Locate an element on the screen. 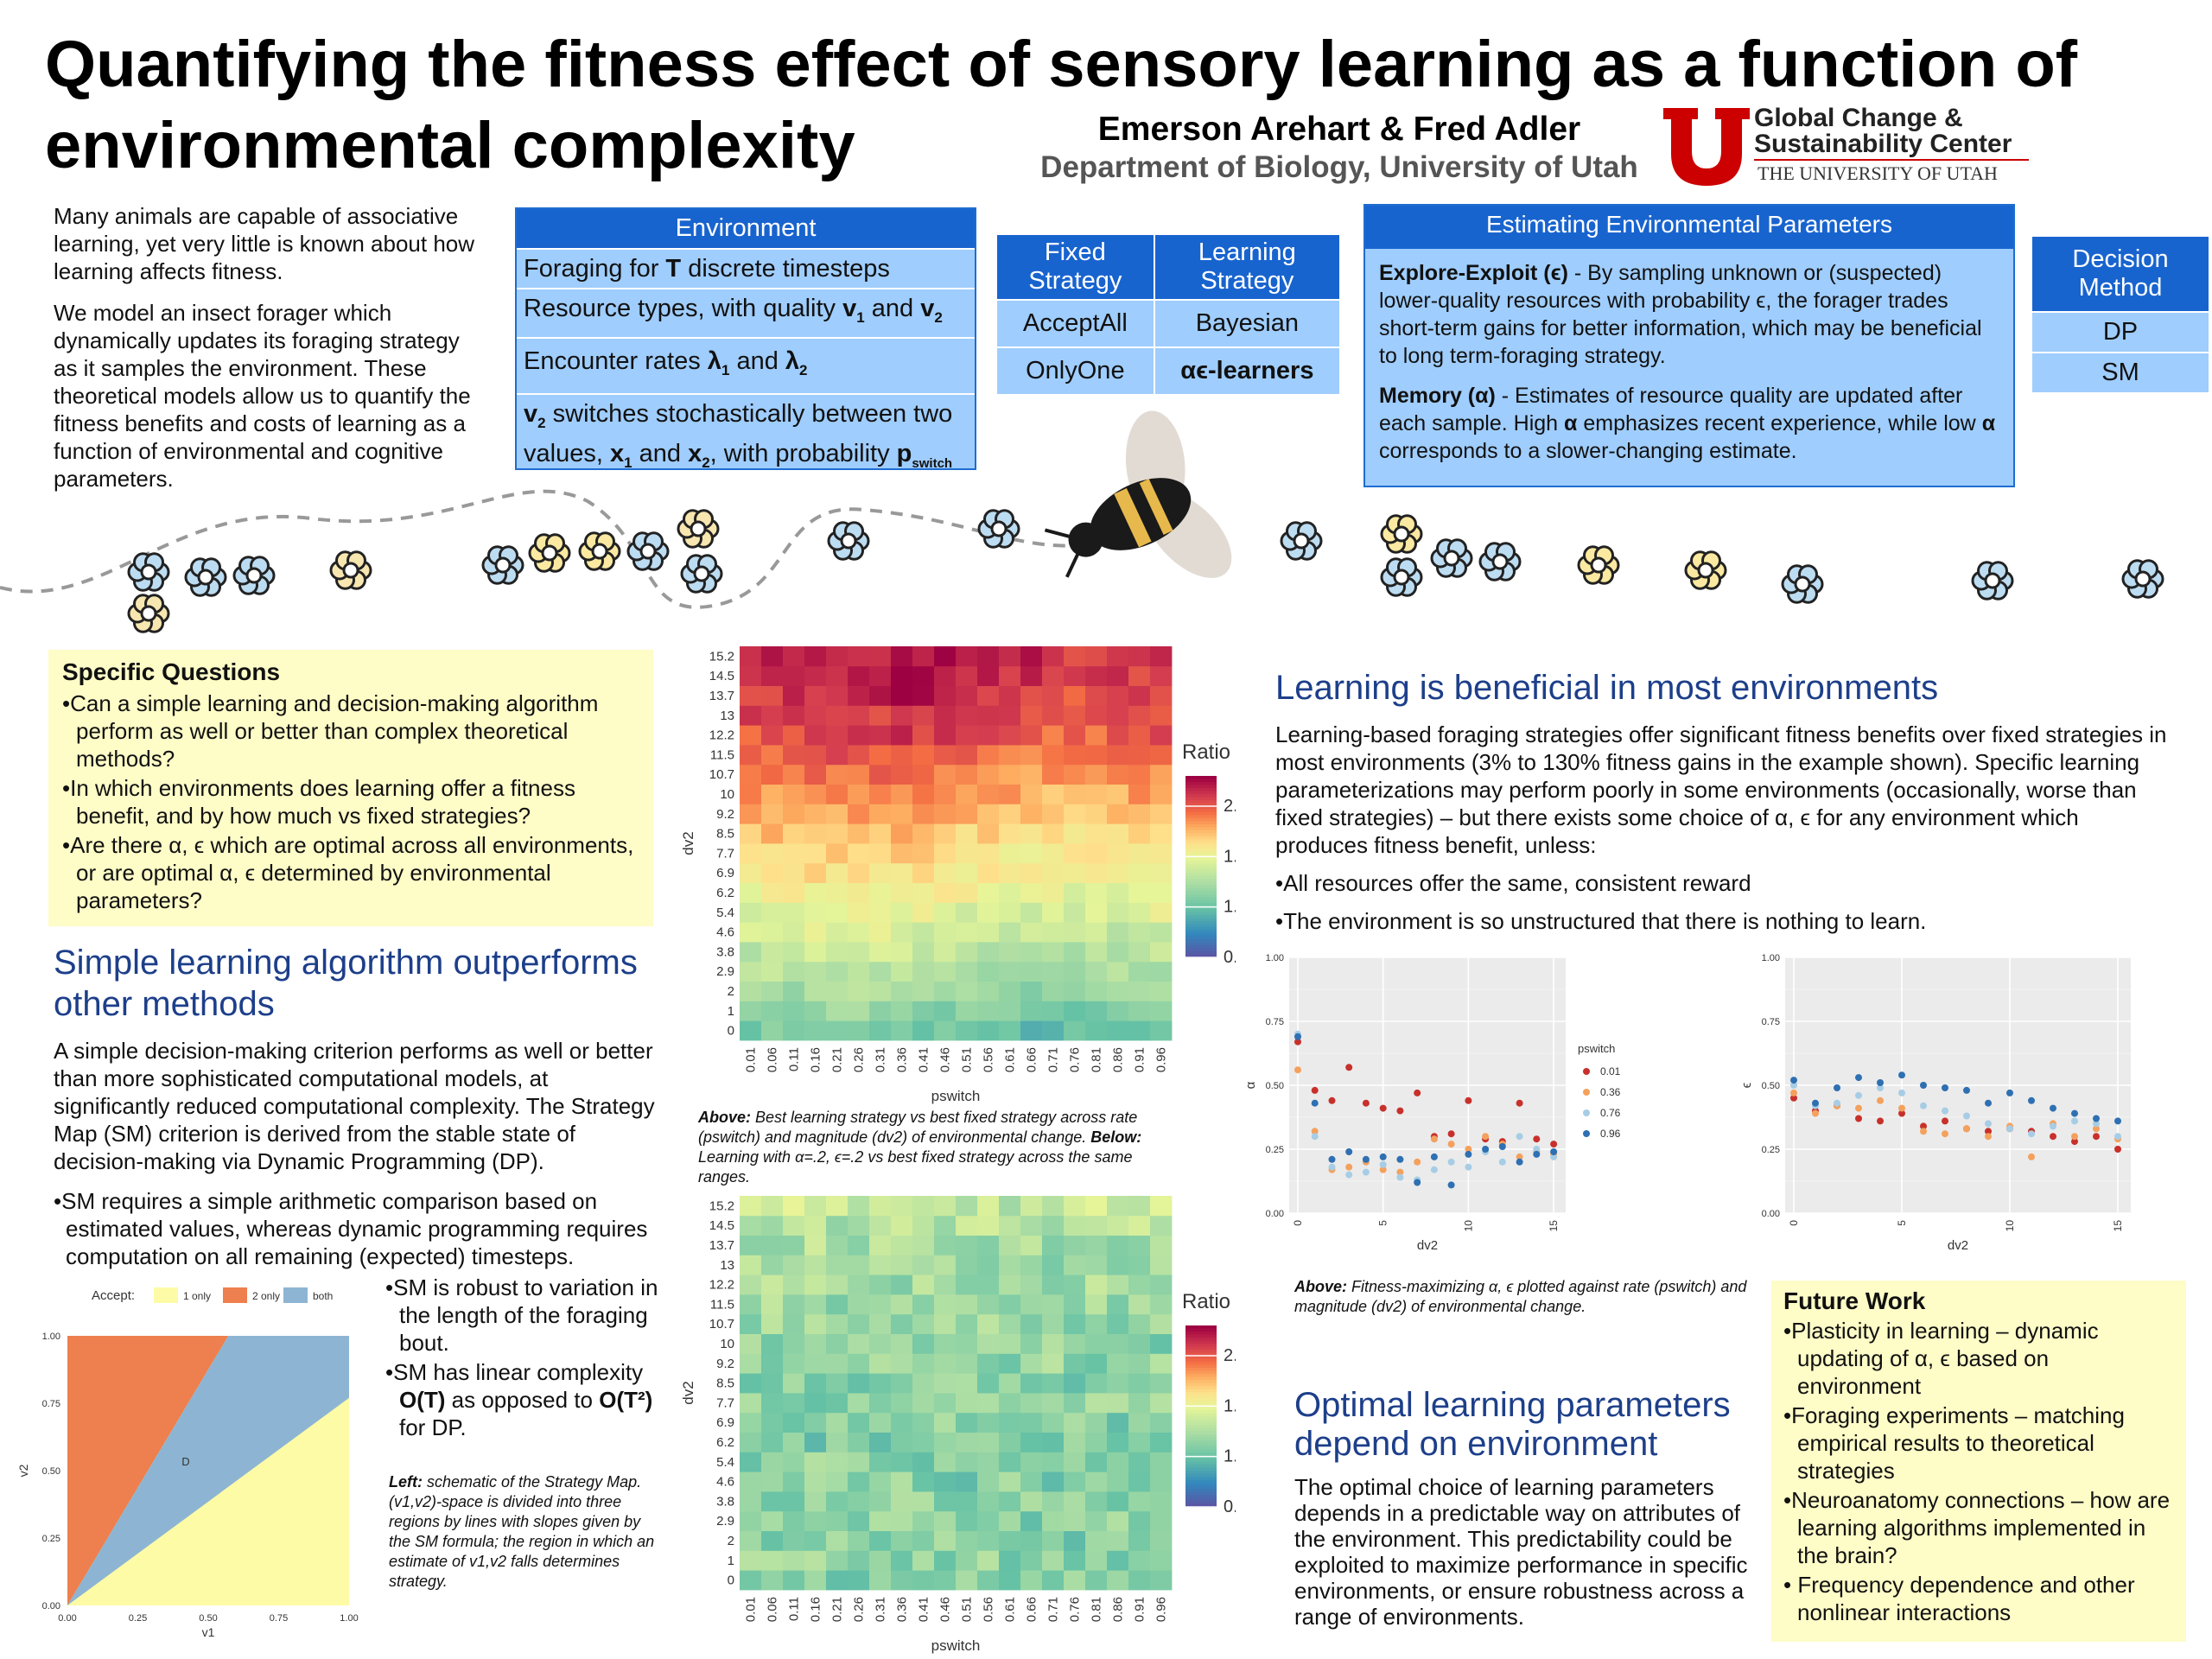 The height and width of the screenshot is (1659, 2212). bee-flight-illustration is located at coordinates (1082, 521).